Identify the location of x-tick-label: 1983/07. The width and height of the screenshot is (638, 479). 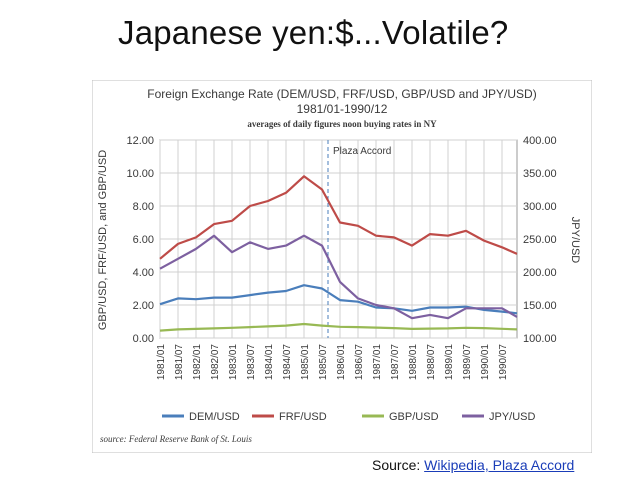
(251, 362).